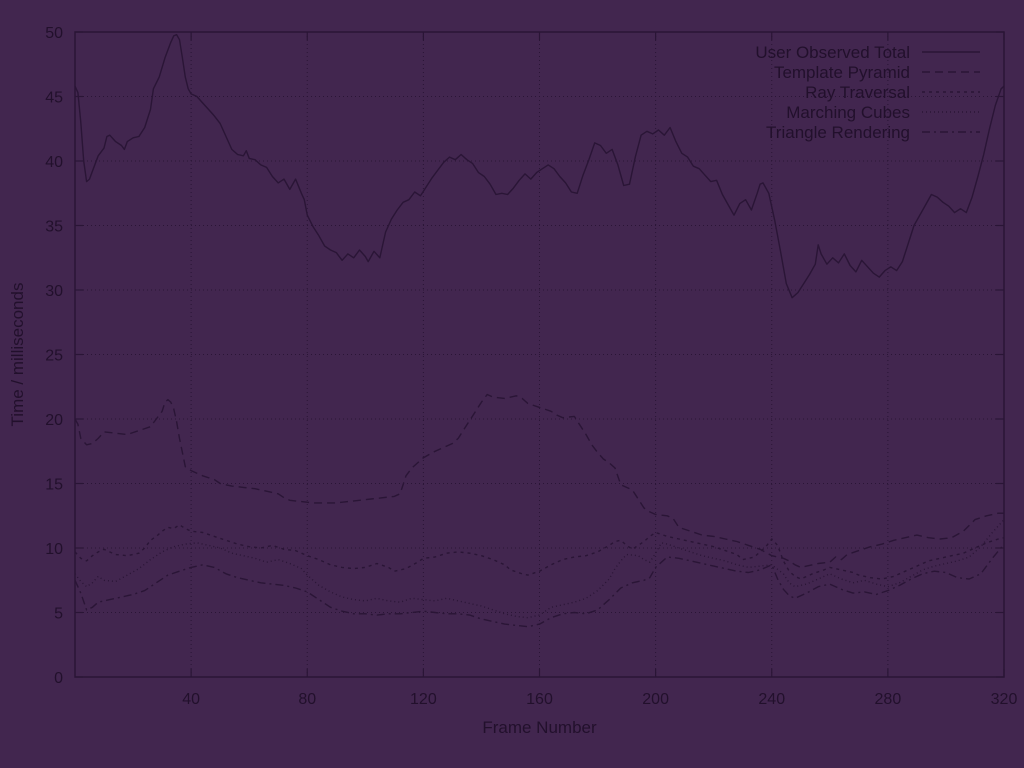  Describe the element at coordinates (423, 699) in the screenshot. I see `x-tick-label: 120` at that location.